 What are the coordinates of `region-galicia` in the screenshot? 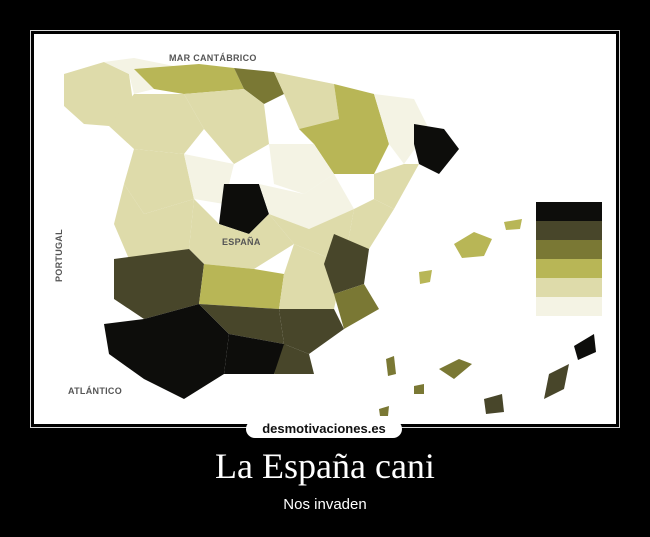 It's located at (99, 94).